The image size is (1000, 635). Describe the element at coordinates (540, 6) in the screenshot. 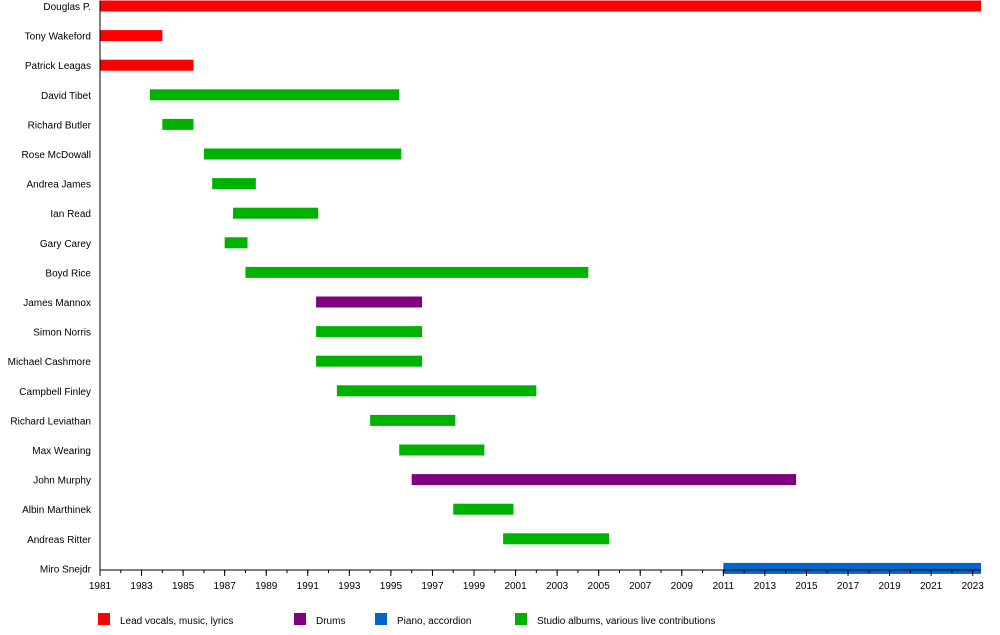

I see `bar-douglas-p` at that location.